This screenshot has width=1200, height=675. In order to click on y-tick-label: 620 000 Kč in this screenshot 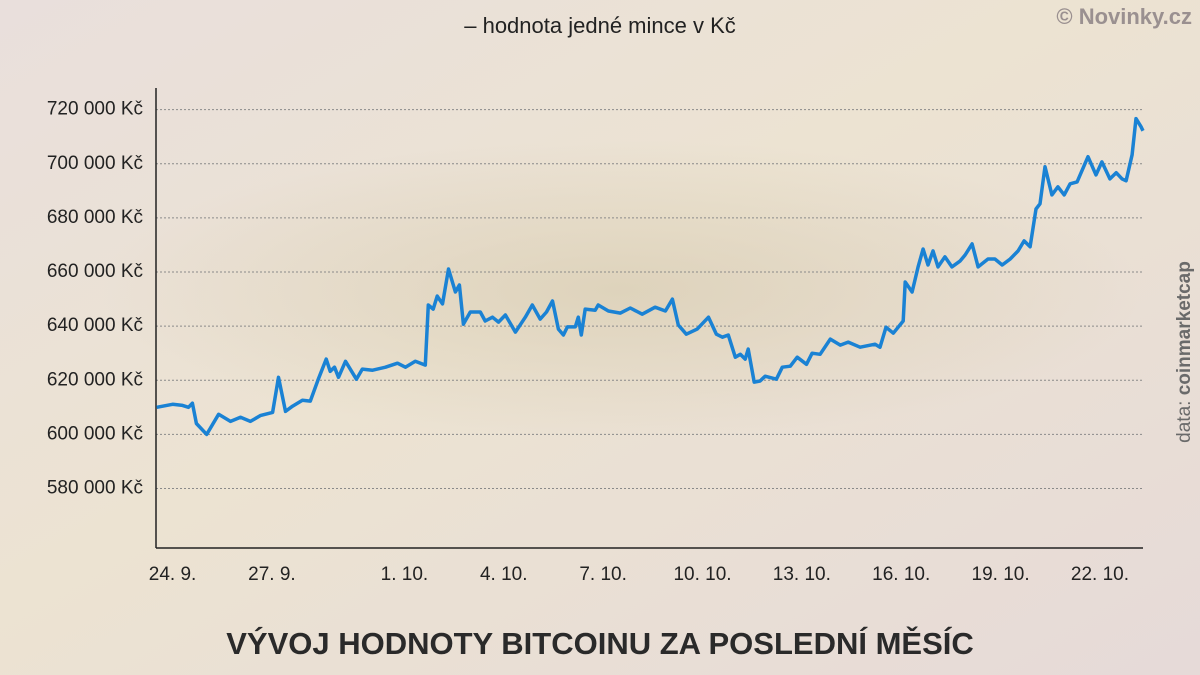, I will do `click(95, 379)`.